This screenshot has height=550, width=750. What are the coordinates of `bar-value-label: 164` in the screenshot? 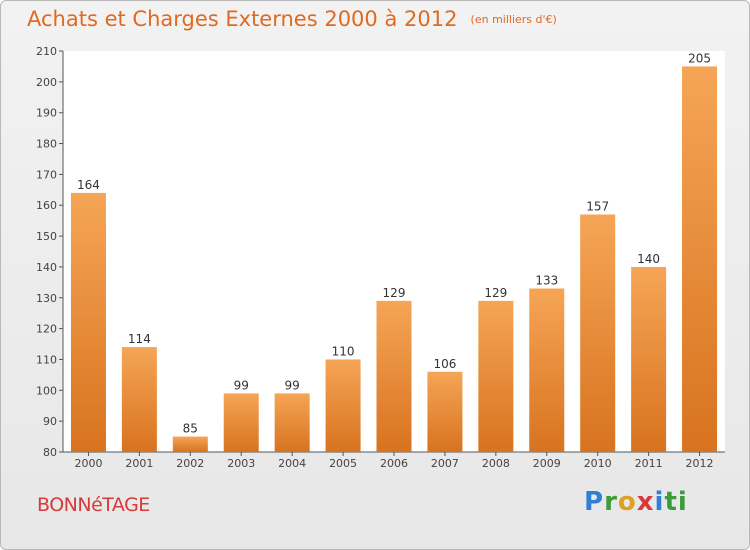 It's located at (88, 185).